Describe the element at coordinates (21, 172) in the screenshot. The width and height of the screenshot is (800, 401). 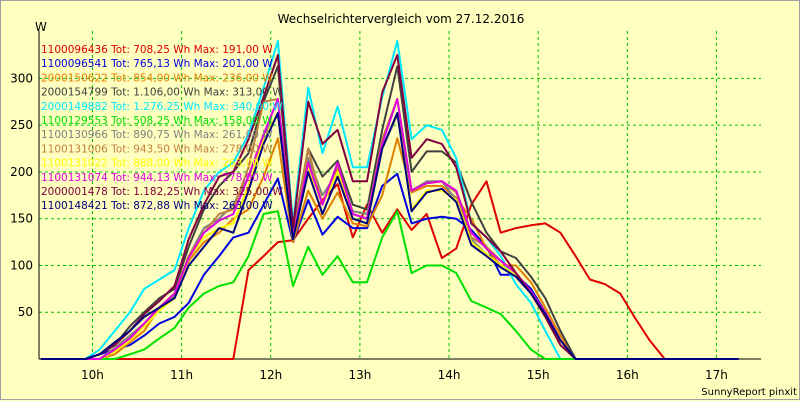
I see `y-tick-label: 200` at that location.